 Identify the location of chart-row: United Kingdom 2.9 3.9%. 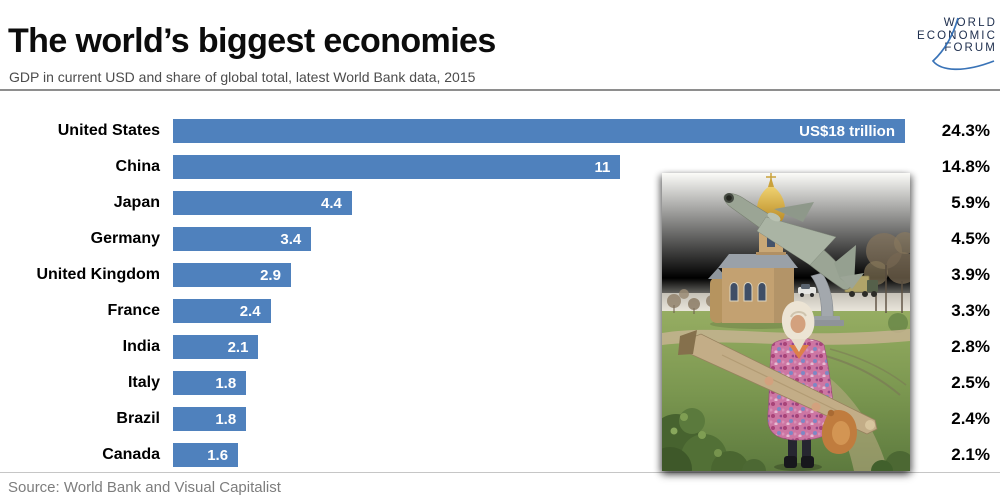
(500, 275).